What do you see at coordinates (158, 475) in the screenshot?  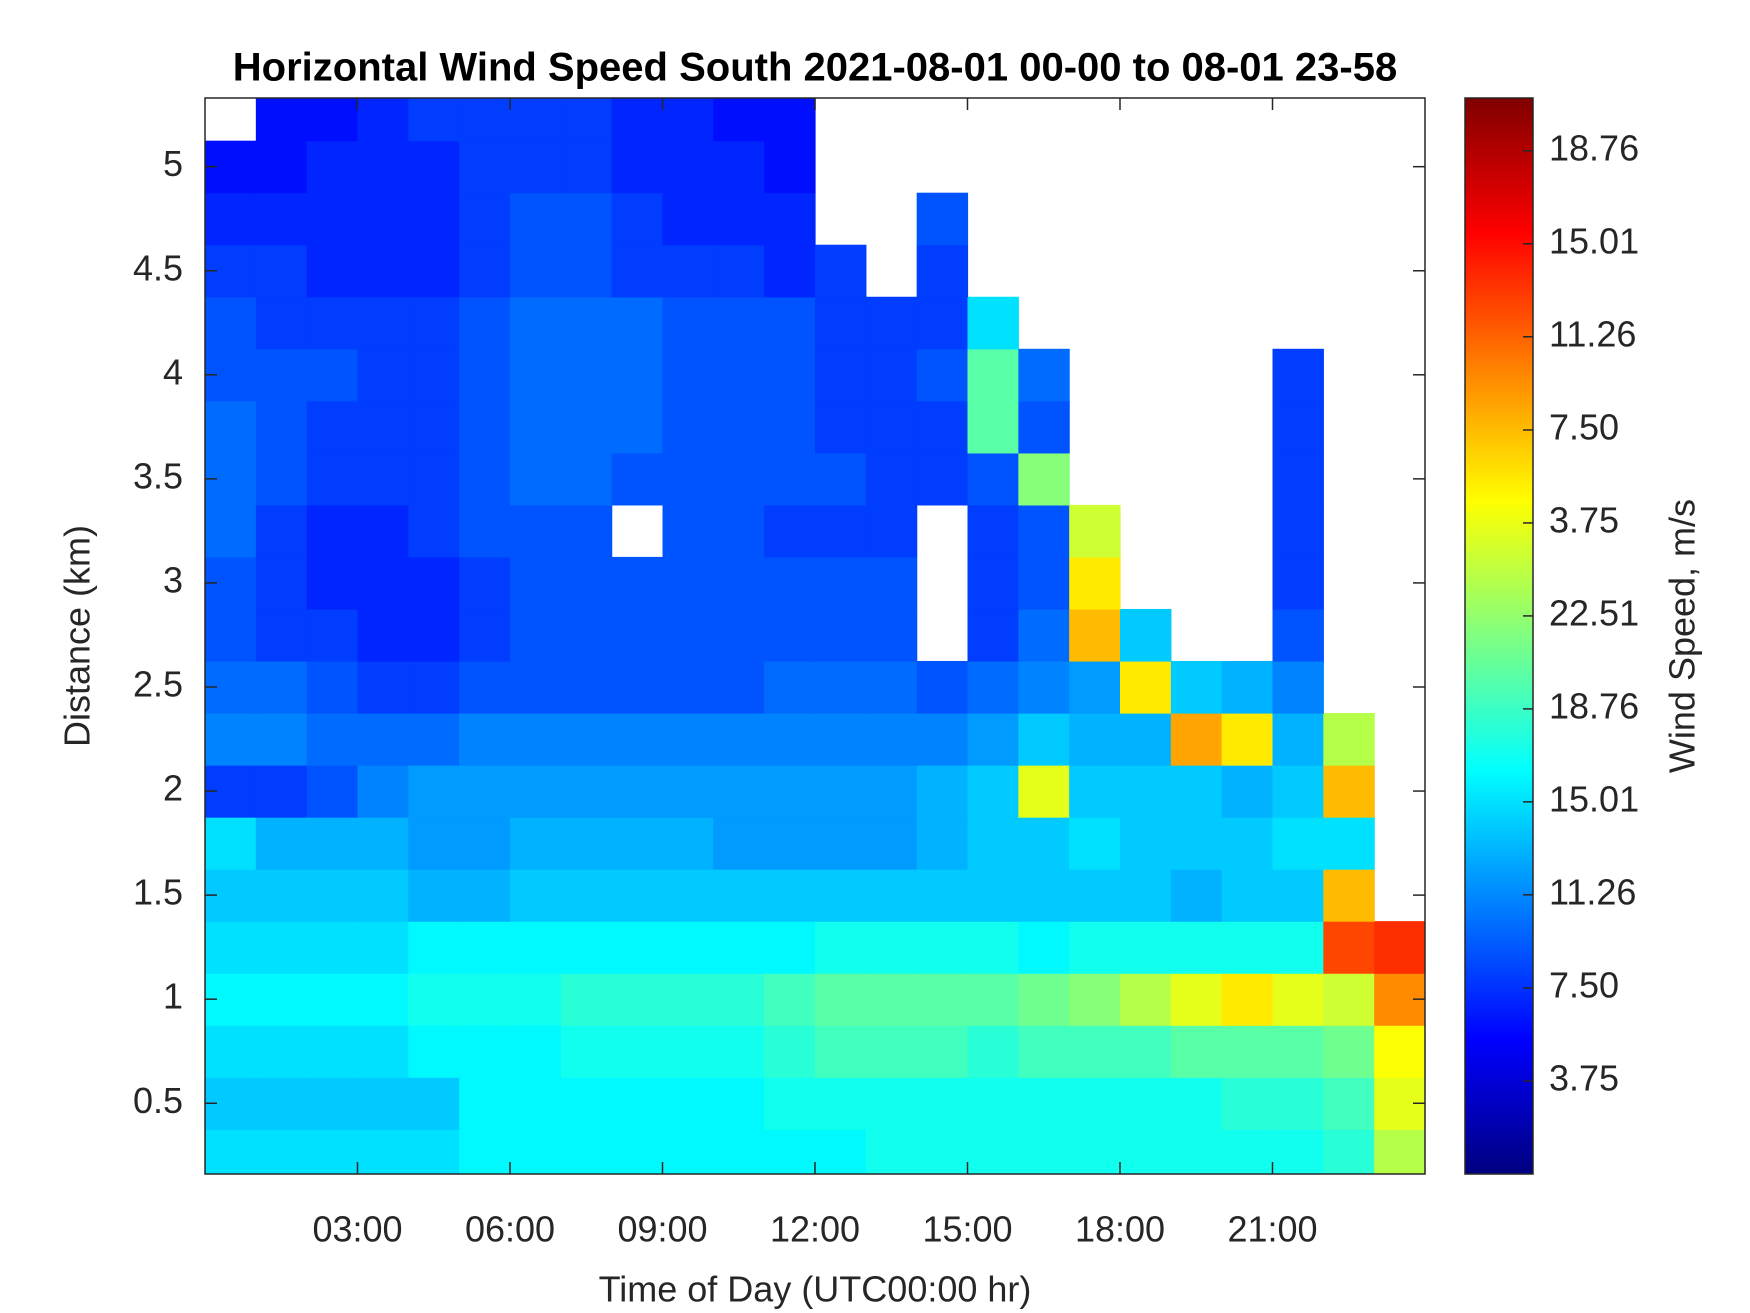 I see `y-tick-label: 3.5` at bounding box center [158, 475].